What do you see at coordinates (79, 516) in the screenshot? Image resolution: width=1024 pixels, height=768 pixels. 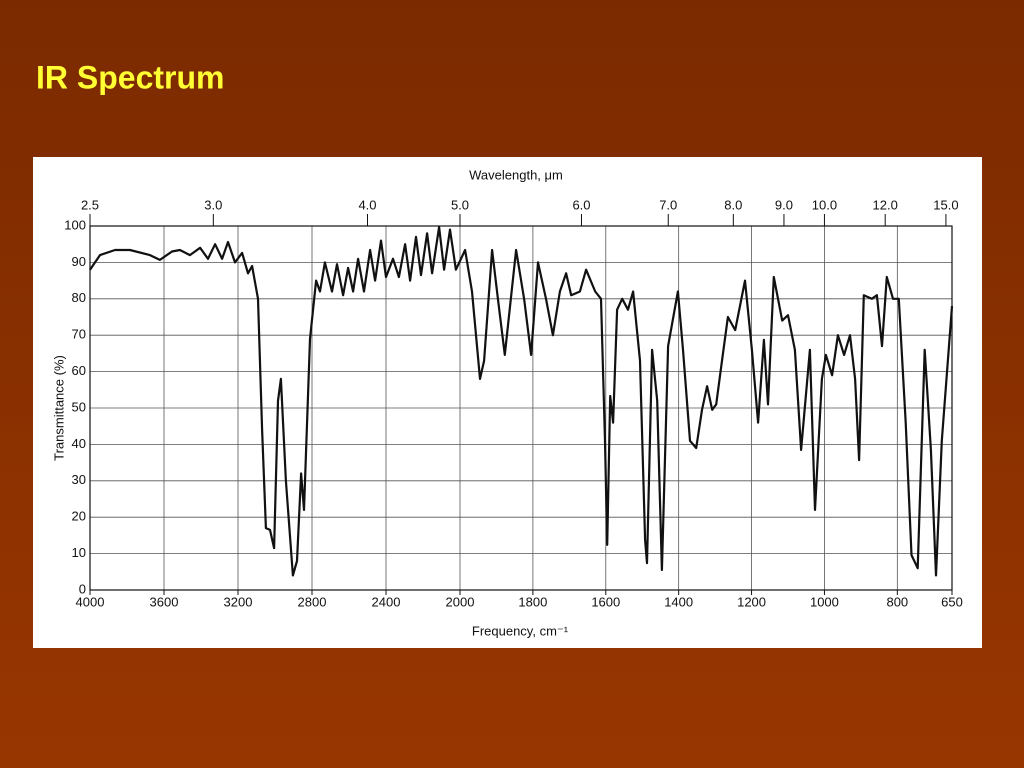 I see `y-tick-label: 20` at bounding box center [79, 516].